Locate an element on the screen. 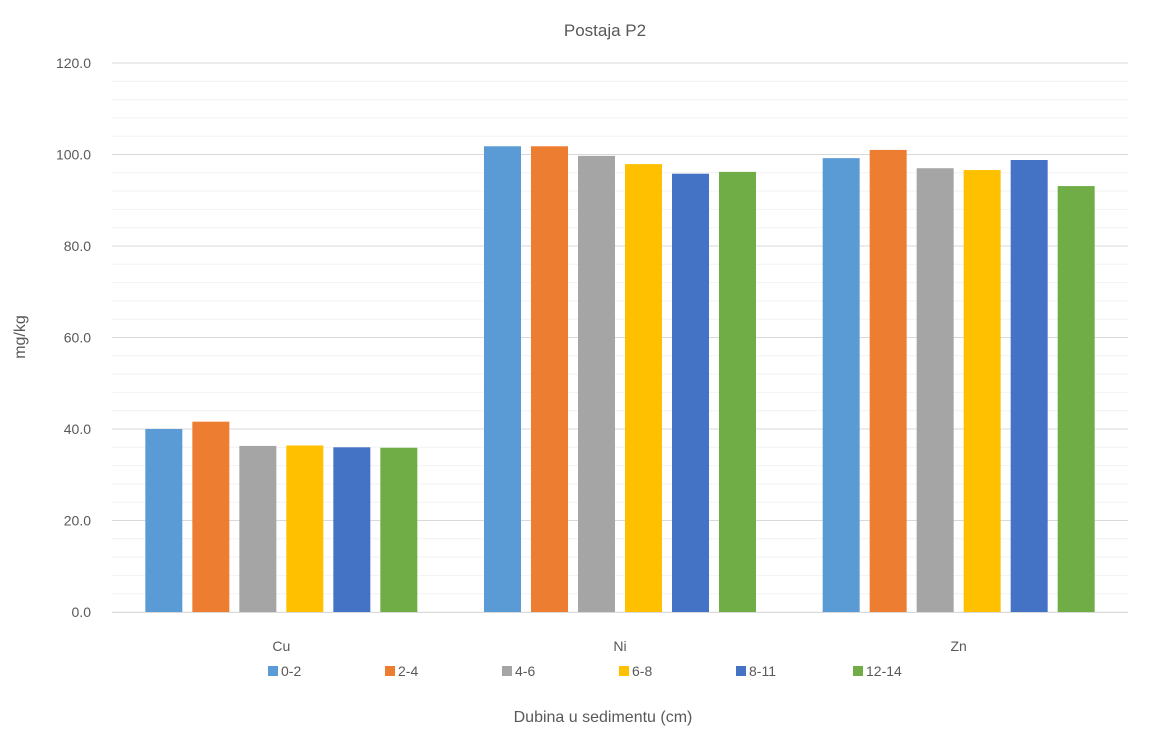 Image resolution: width=1156 pixels, height=733 pixels. legend-item: 12-14 is located at coordinates (877, 671).